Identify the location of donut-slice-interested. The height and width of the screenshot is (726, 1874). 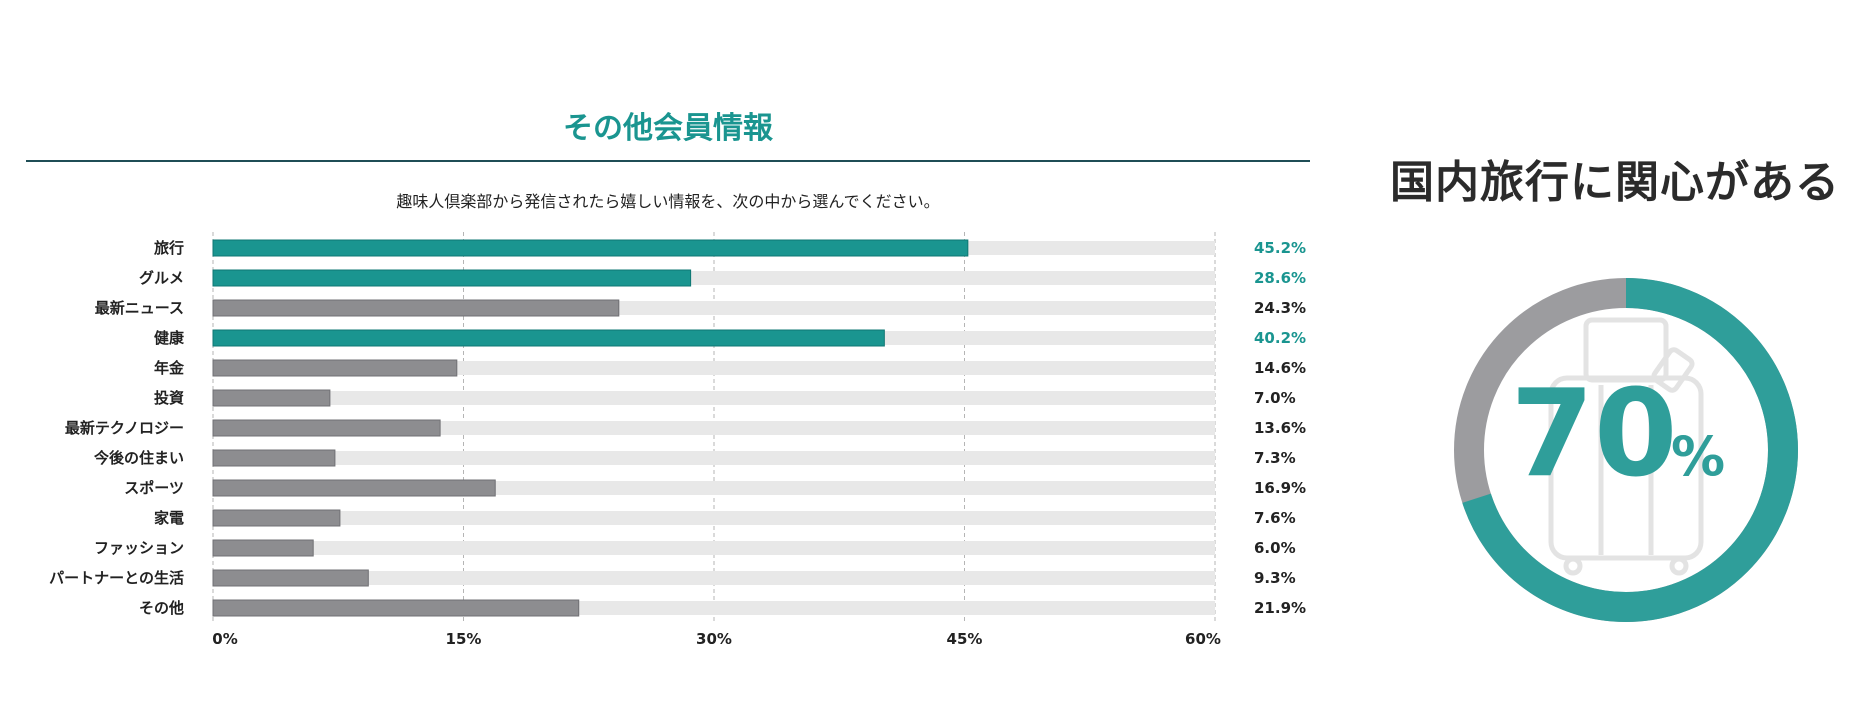
(1626, 450).